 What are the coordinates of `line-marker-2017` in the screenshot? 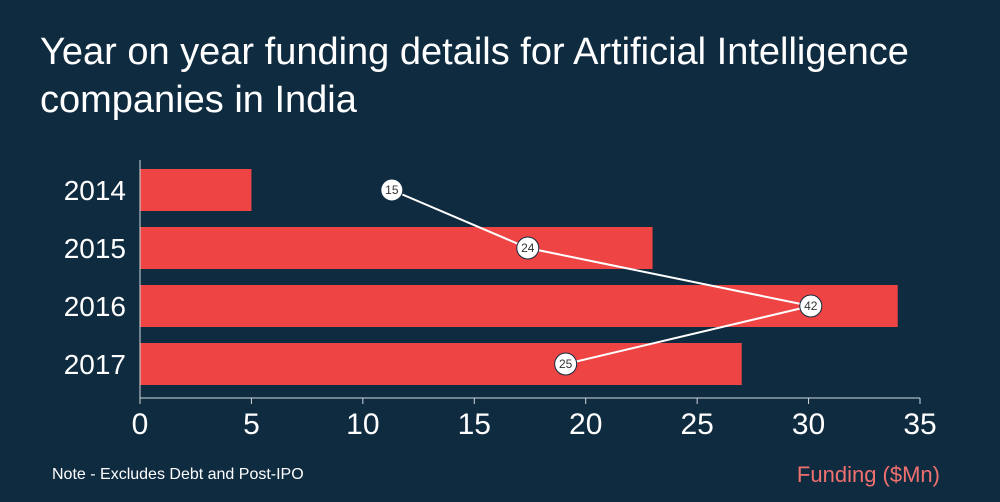 It's located at (566, 364).